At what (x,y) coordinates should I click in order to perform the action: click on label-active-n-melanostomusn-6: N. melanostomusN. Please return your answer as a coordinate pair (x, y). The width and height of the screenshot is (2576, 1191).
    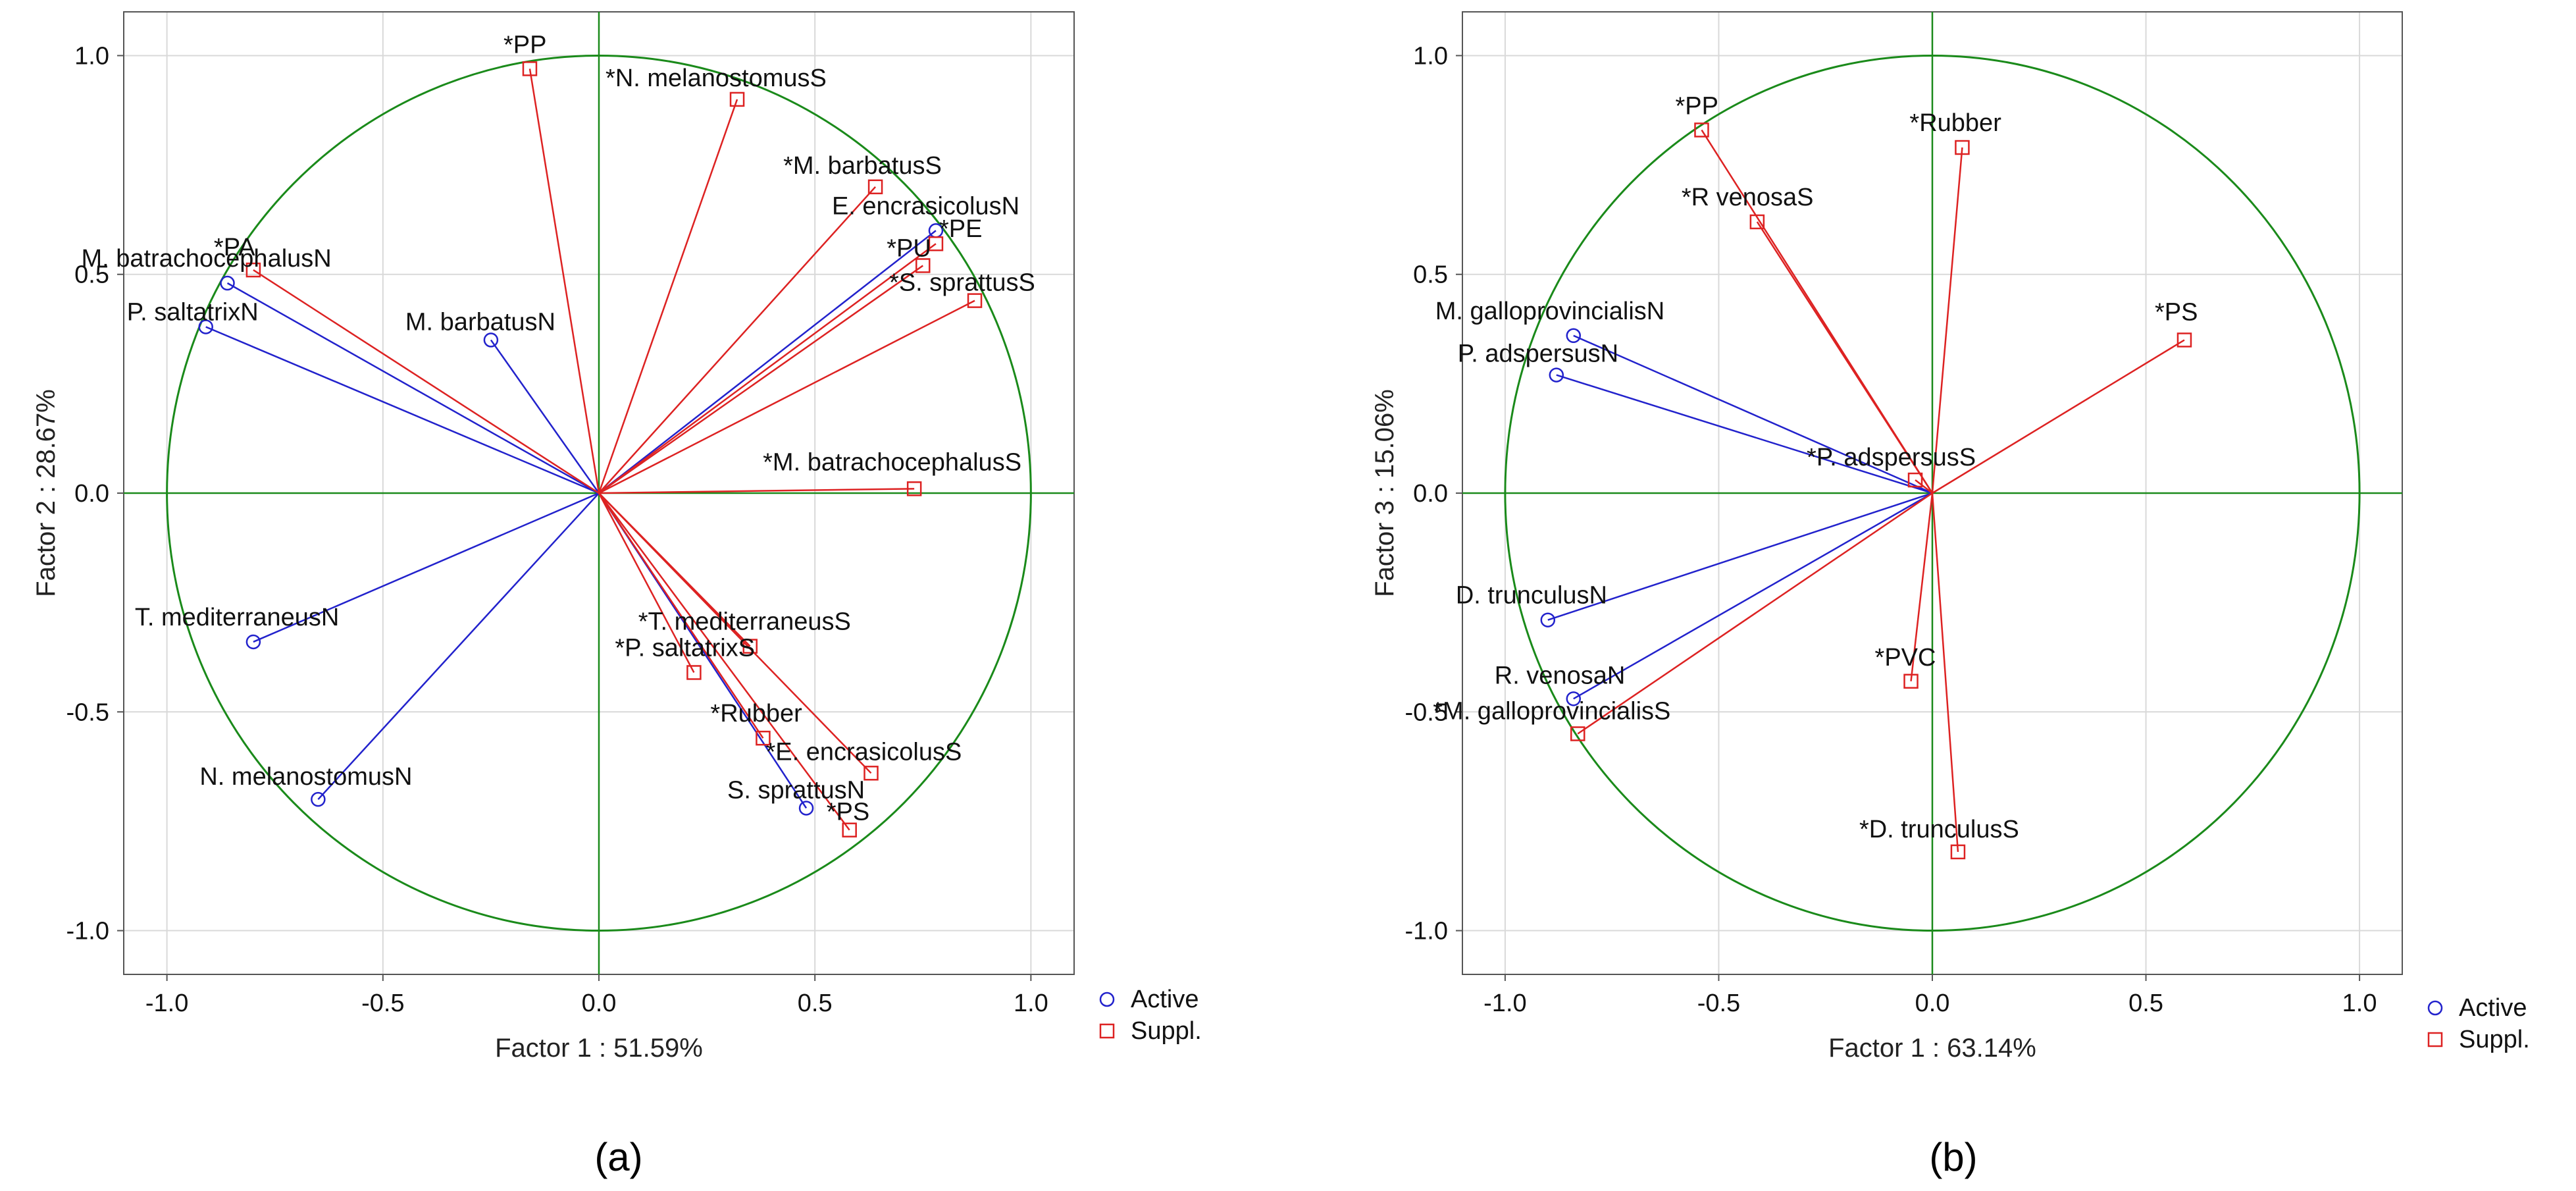
    Looking at the image, I should click on (305, 777).